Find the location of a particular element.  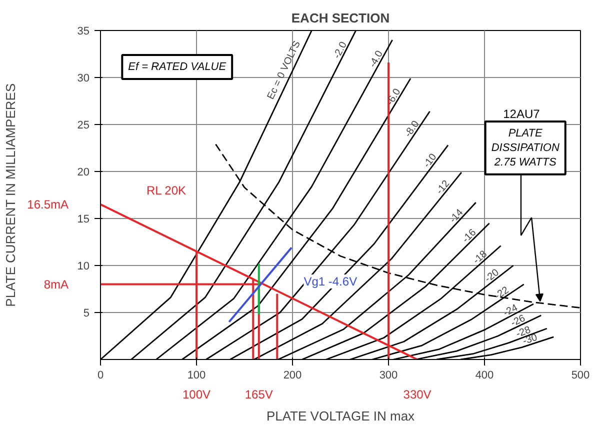

annotation: 12AU7 is located at coordinates (521, 114).